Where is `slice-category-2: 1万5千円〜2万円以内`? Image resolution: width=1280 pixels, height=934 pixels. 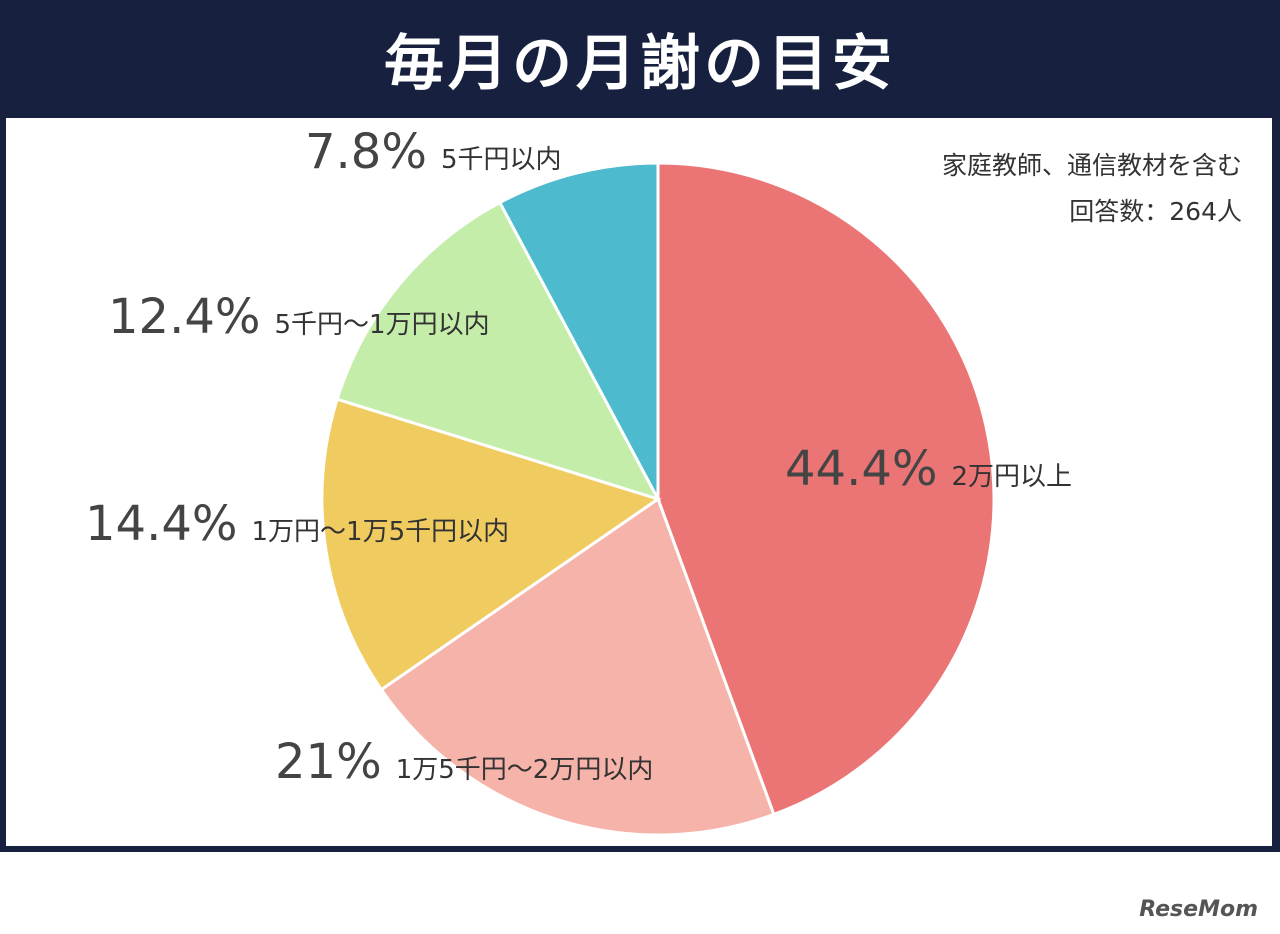
slice-category-2: 1万5千円〜2万円以内 is located at coordinates (525, 770).